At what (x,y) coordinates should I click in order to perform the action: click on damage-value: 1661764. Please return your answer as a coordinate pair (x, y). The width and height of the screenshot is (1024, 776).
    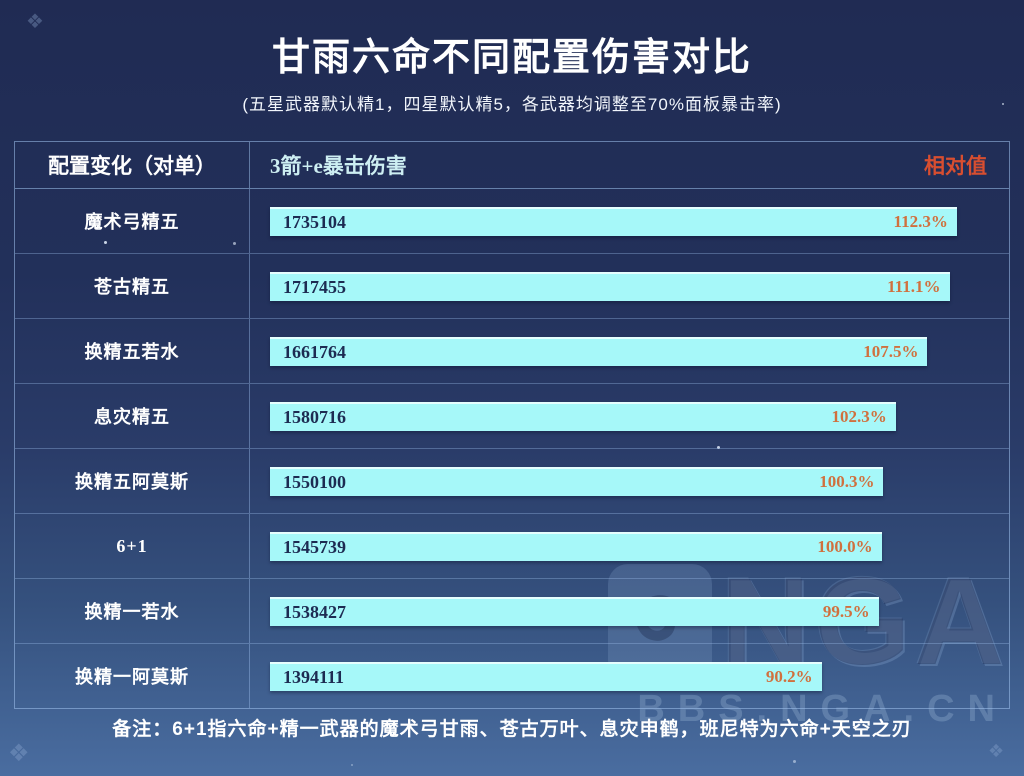
    Looking at the image, I should click on (314, 351).